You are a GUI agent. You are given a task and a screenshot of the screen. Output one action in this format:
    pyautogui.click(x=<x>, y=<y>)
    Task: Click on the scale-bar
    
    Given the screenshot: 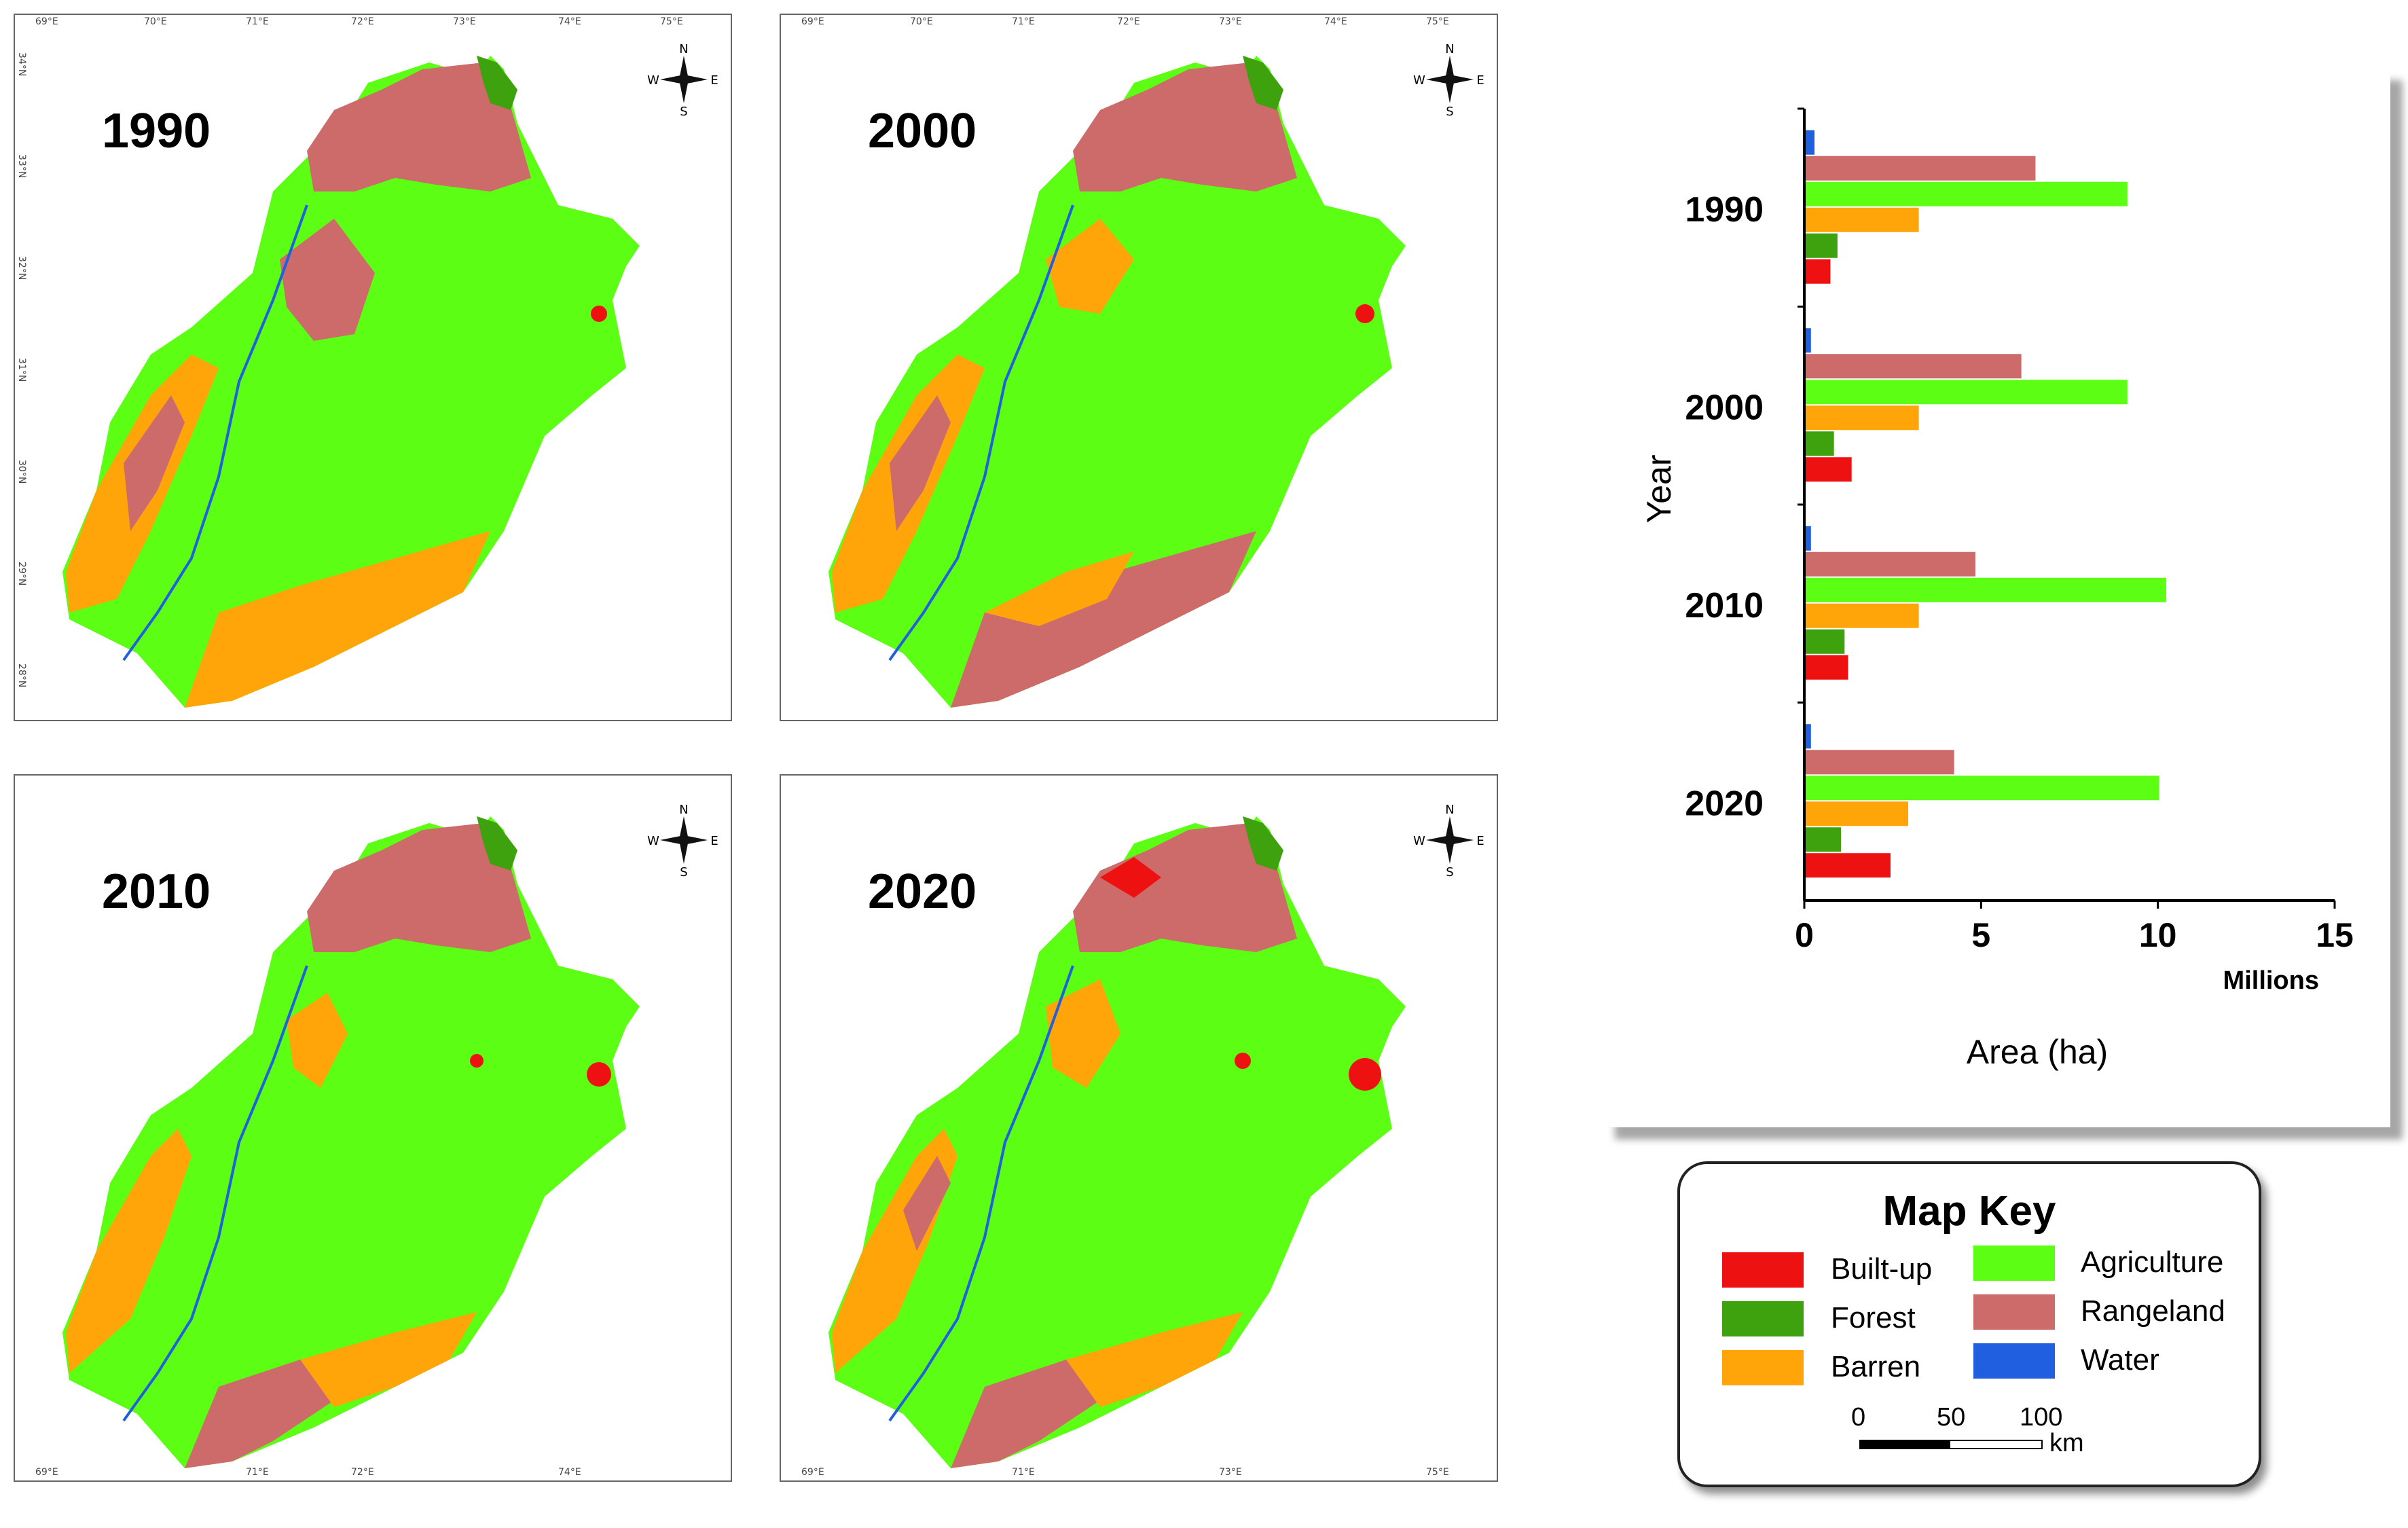 What is the action you would take?
    pyautogui.click(x=1951, y=1444)
    